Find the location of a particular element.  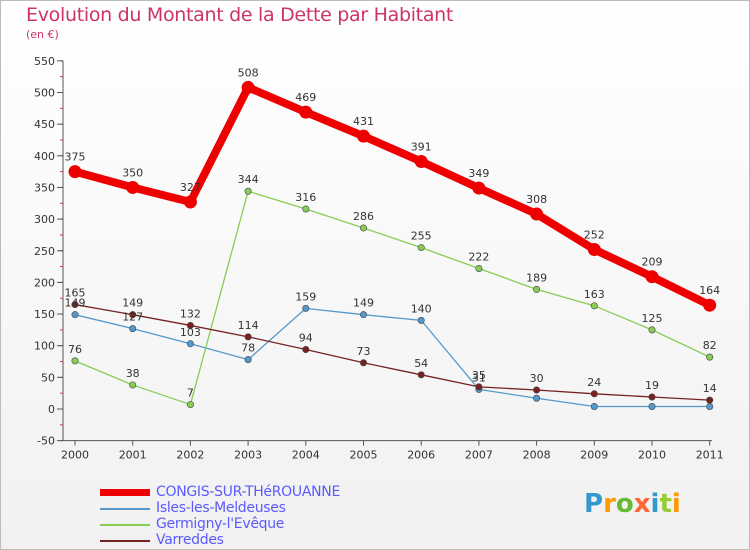

data-label: 469 is located at coordinates (305, 97).